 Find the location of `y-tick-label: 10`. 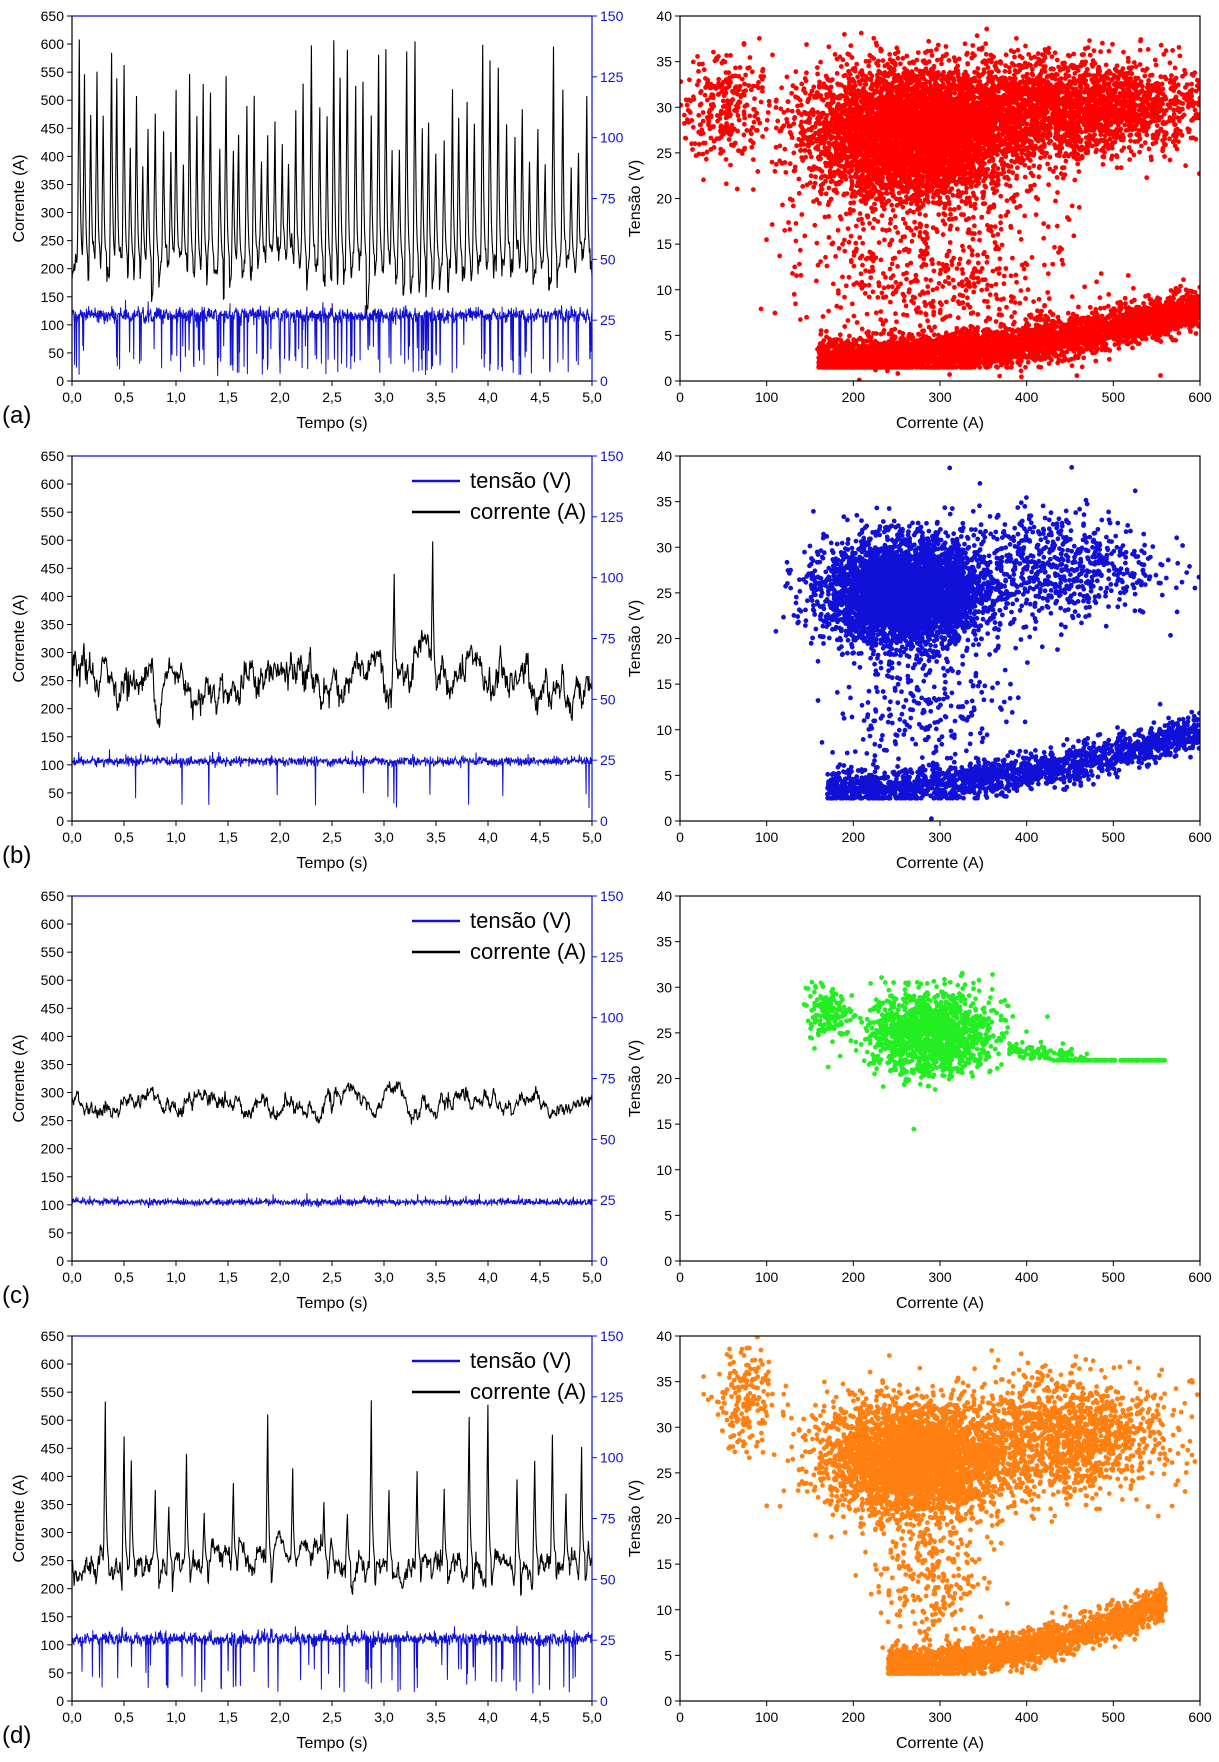

y-tick-label: 10 is located at coordinates (664, 290).